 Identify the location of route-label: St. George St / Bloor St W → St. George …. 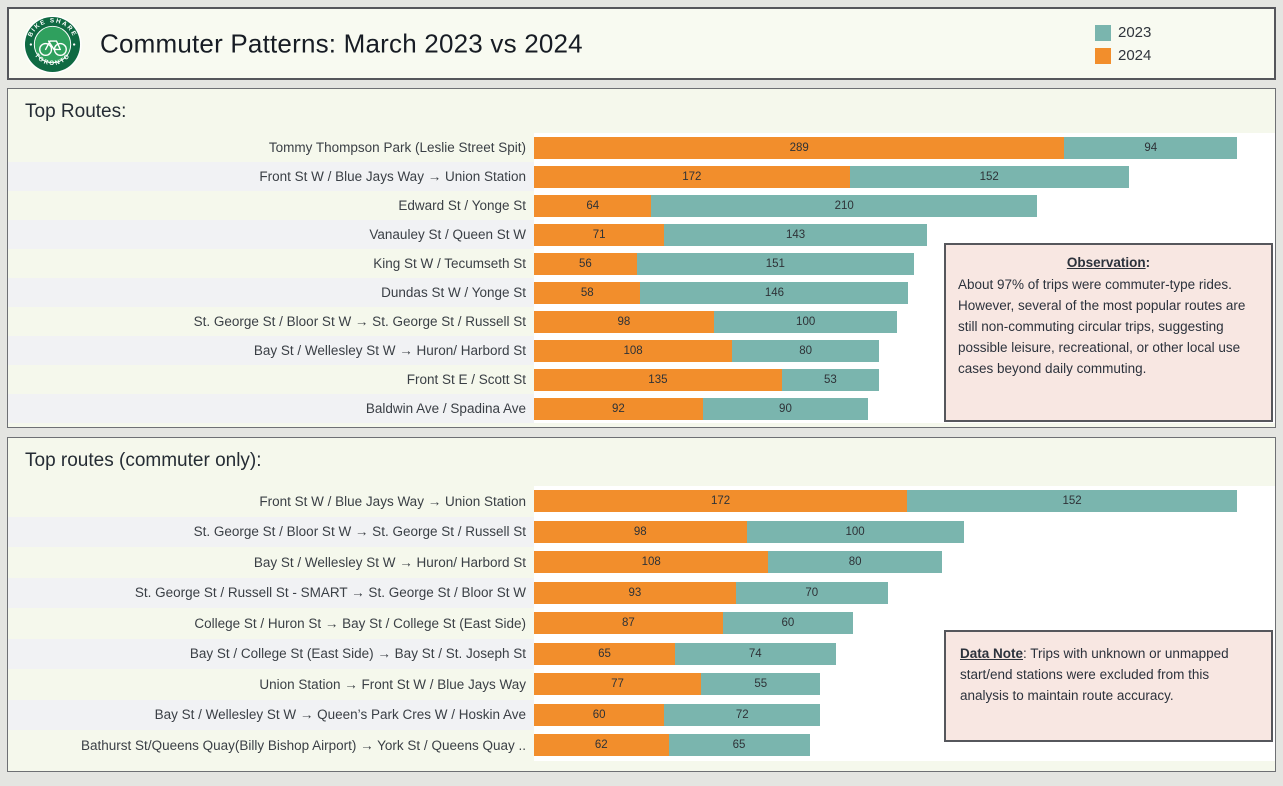
(271, 531).